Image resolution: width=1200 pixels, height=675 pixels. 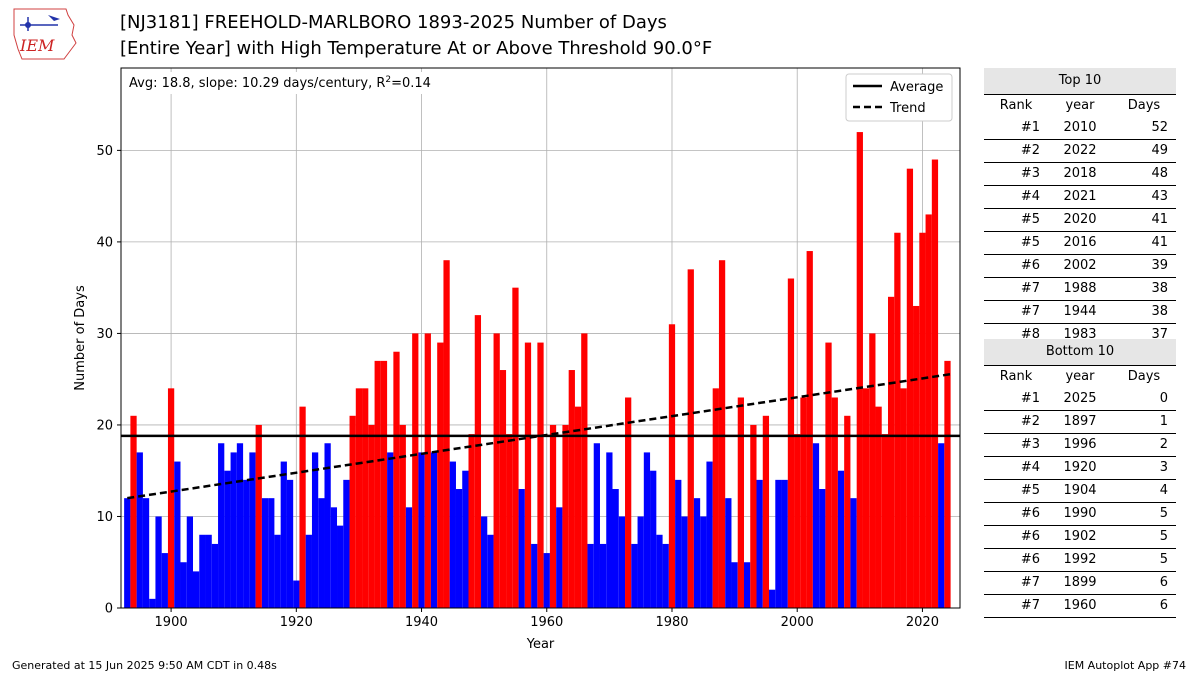 I want to click on bar-2021, so click(x=928, y=411).